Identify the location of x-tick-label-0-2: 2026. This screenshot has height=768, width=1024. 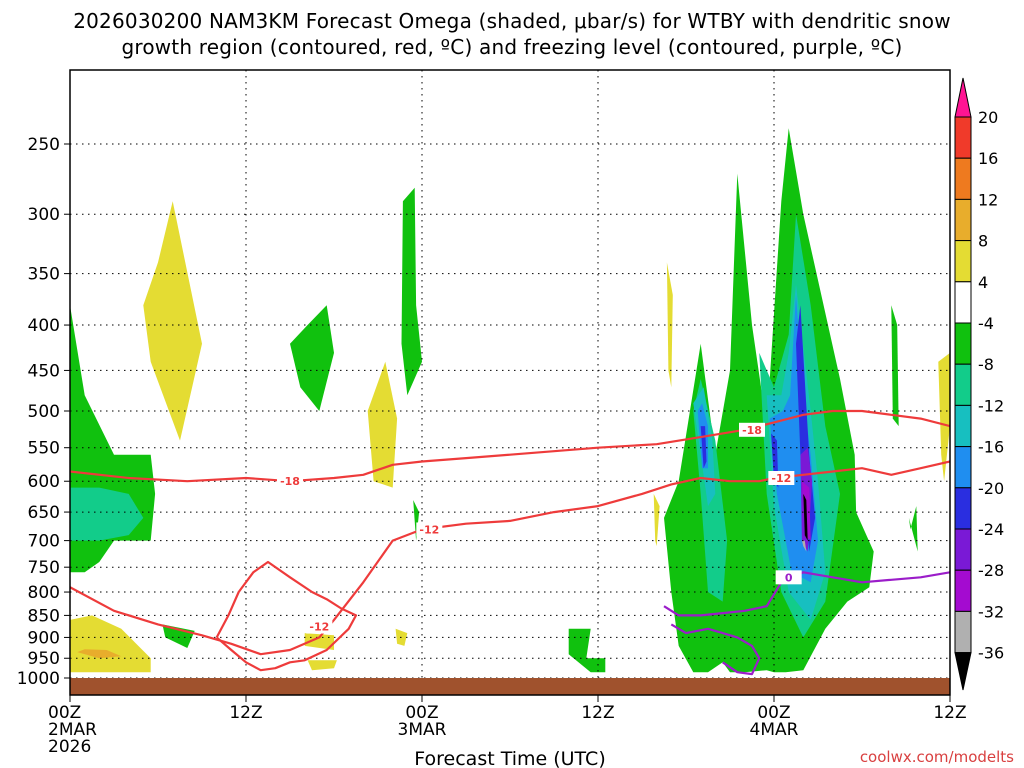
(69, 747).